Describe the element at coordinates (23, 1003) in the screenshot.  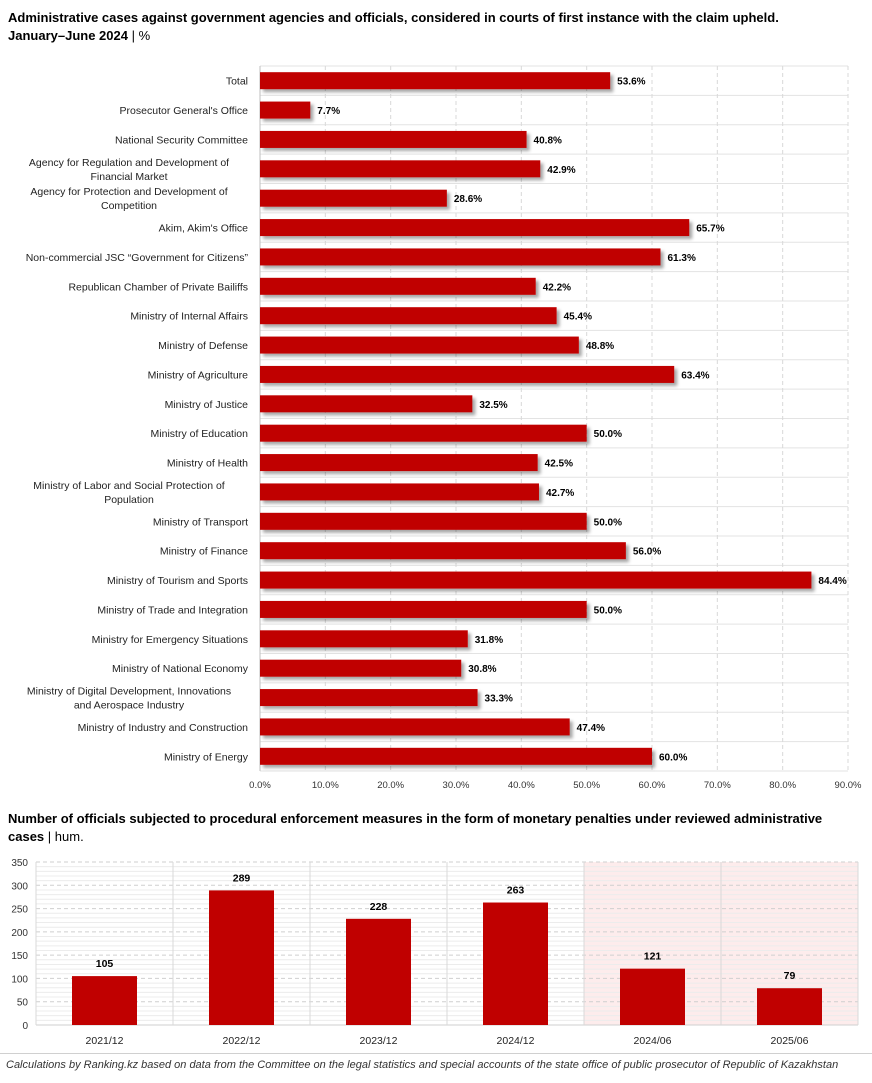
I see `y-tick-label: 50` at that location.